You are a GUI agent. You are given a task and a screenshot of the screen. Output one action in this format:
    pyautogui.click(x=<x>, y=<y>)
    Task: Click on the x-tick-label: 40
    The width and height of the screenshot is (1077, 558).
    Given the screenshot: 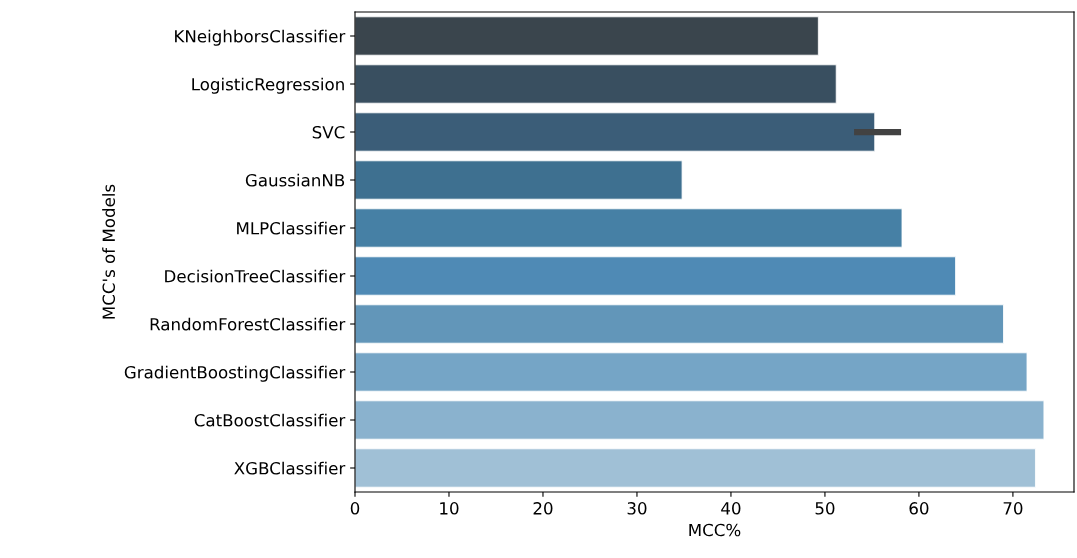 What is the action you would take?
    pyautogui.click(x=731, y=508)
    